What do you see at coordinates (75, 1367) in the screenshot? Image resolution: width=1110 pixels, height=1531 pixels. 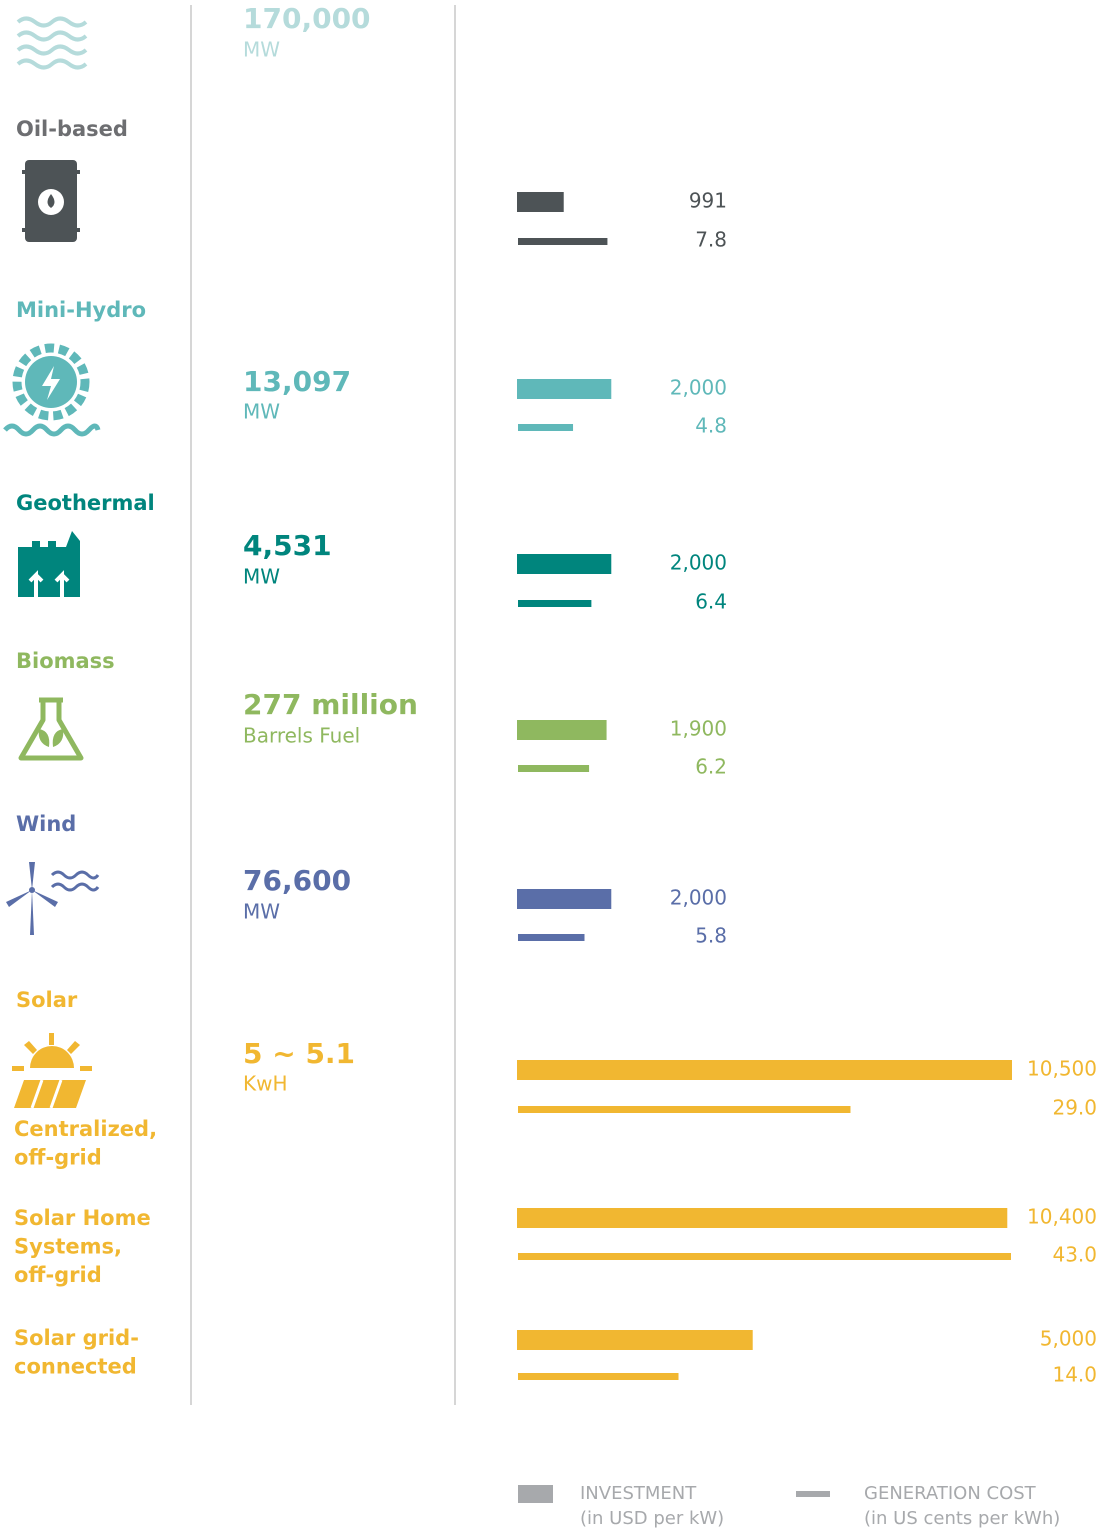 I see `solar-type: connected` at bounding box center [75, 1367].